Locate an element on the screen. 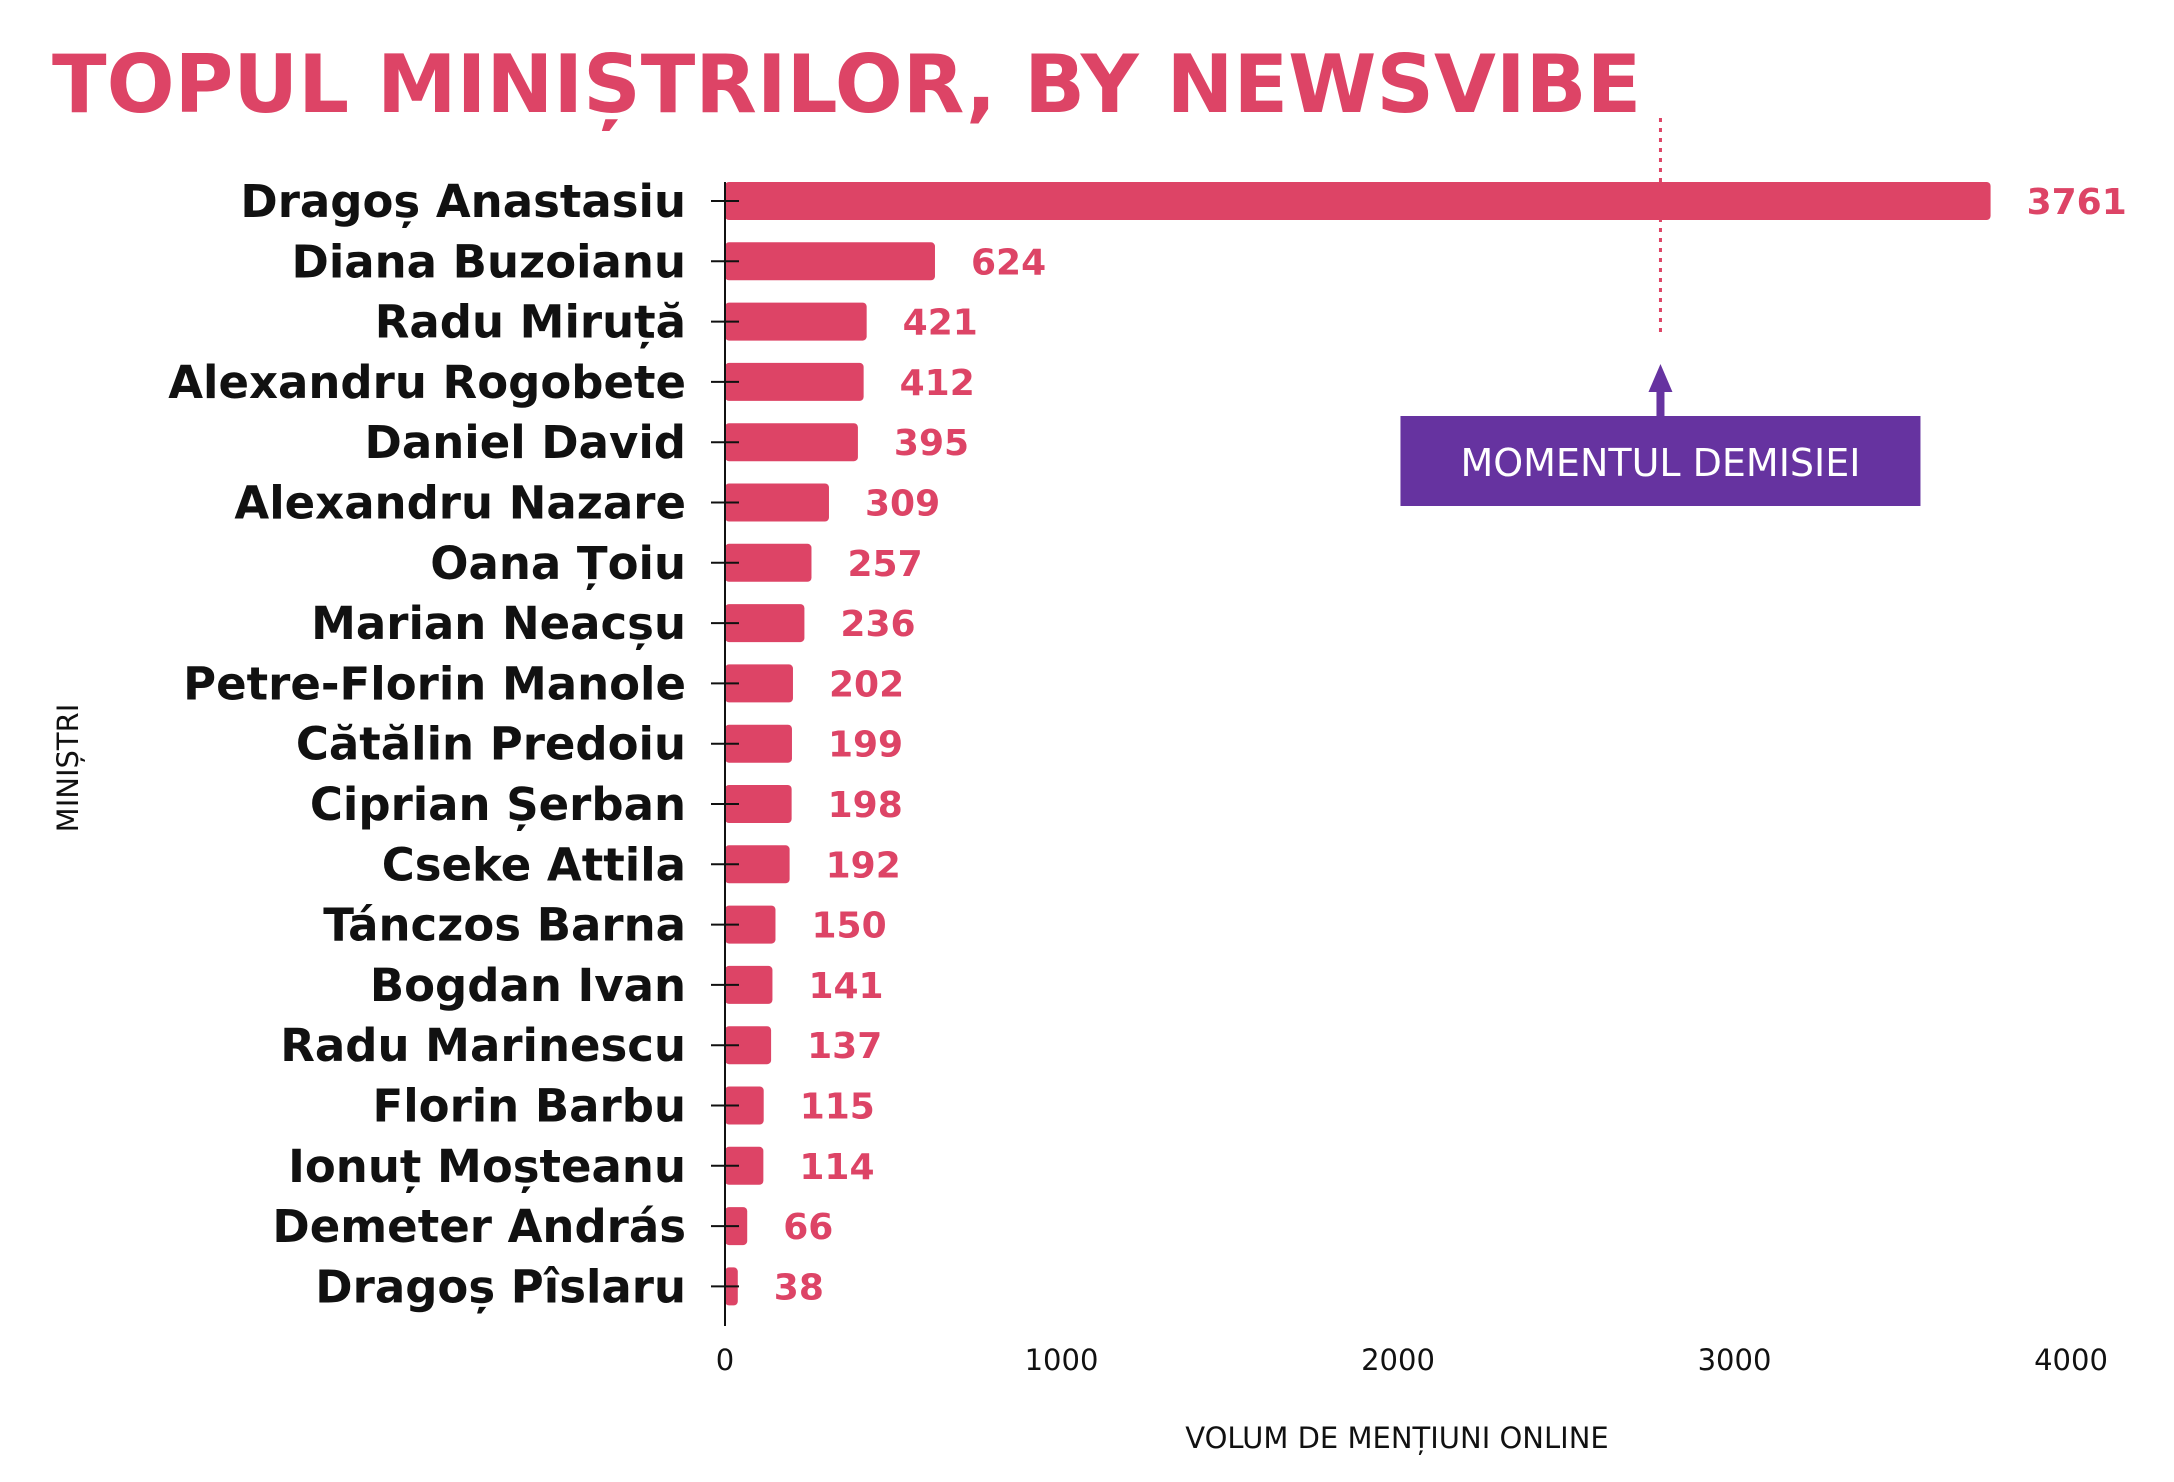  annotation-label: MOMENTUL DEMISIEI is located at coordinates (1660, 463).